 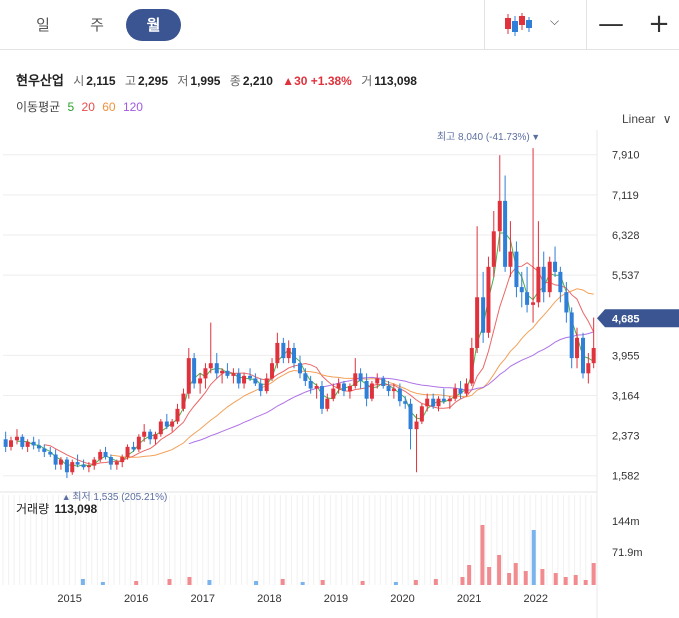 I want to click on moving-average-legend: 이동평균 5 20 60 120, so click(x=81, y=106).